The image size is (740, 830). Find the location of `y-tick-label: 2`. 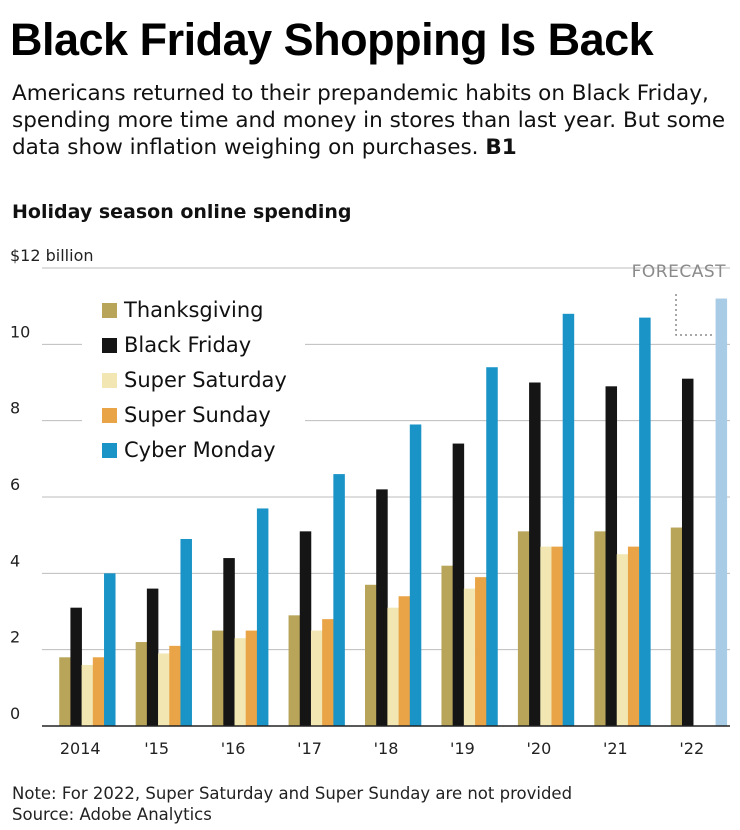

y-tick-label: 2 is located at coordinates (15, 637).